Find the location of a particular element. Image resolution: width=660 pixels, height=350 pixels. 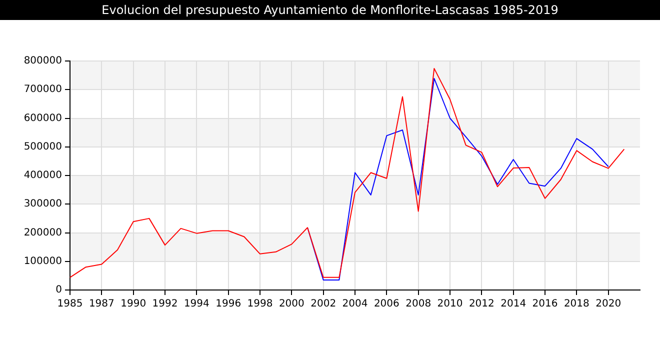

chart-title: Evolucion del presupuesto Ayuntamiento de Monflorite-Lascasas 1985-2019 is located at coordinates (330, 10).